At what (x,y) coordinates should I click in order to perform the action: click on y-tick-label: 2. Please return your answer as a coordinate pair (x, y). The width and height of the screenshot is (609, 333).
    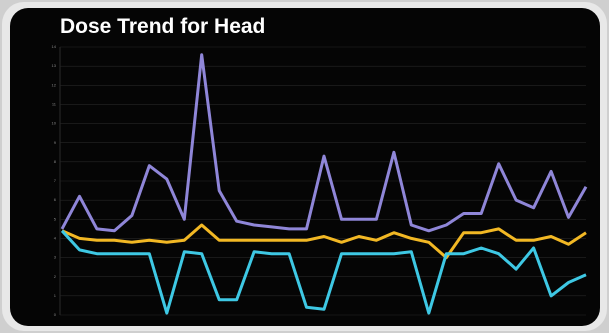
    Looking at the image, I should click on (55, 276).